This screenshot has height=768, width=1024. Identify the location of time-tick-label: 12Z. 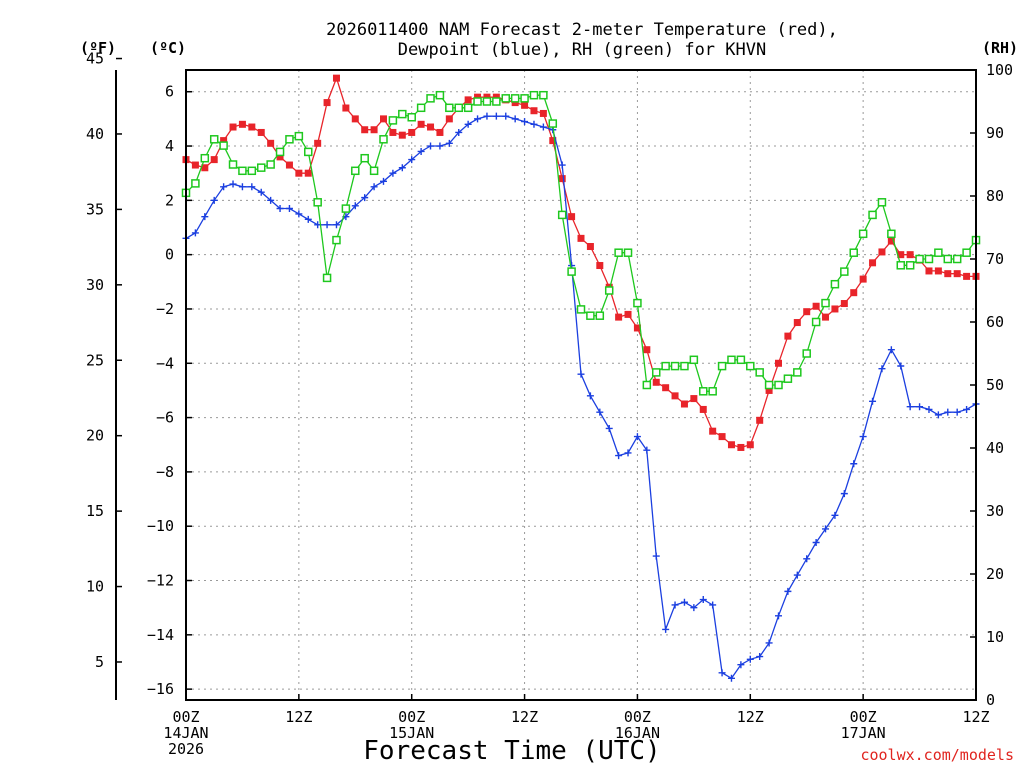
(298, 717).